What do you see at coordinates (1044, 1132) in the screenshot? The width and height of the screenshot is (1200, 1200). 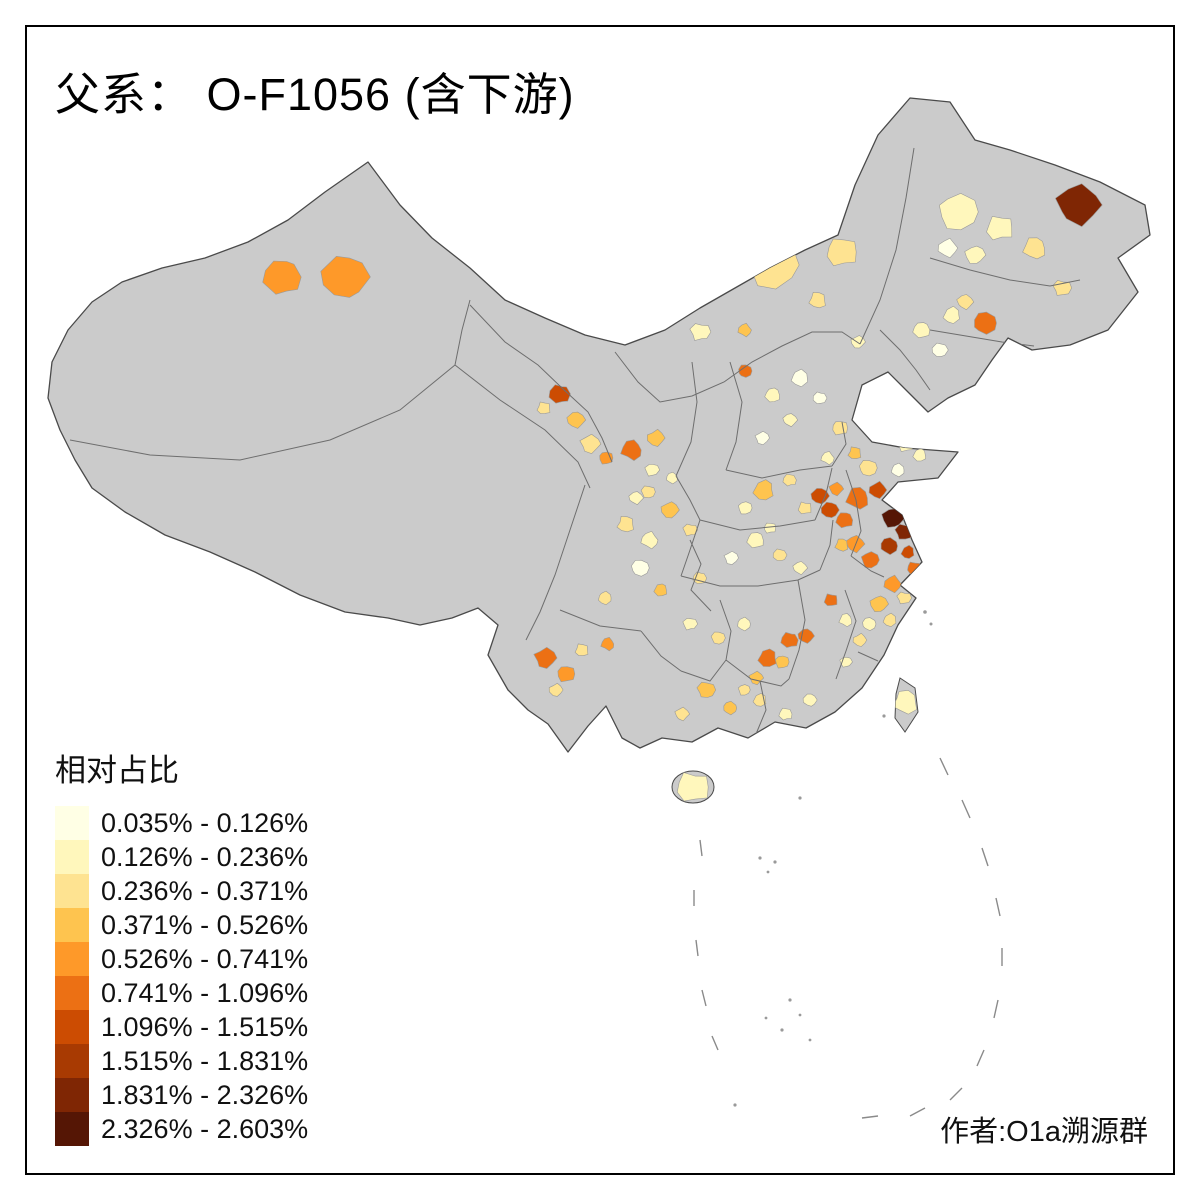 I see `credit-text: 作者:O1a溯源群` at bounding box center [1044, 1132].